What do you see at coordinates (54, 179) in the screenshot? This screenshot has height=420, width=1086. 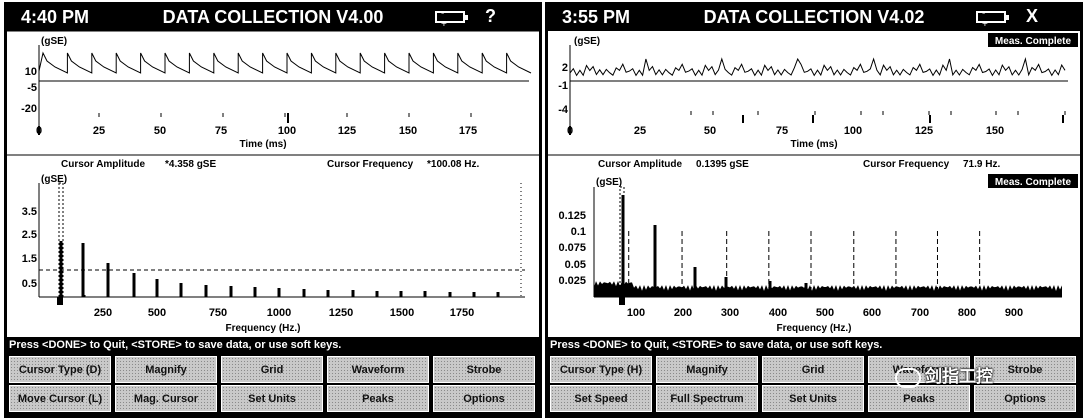 I see `spectrum-unit: (gSE)` at bounding box center [54, 179].